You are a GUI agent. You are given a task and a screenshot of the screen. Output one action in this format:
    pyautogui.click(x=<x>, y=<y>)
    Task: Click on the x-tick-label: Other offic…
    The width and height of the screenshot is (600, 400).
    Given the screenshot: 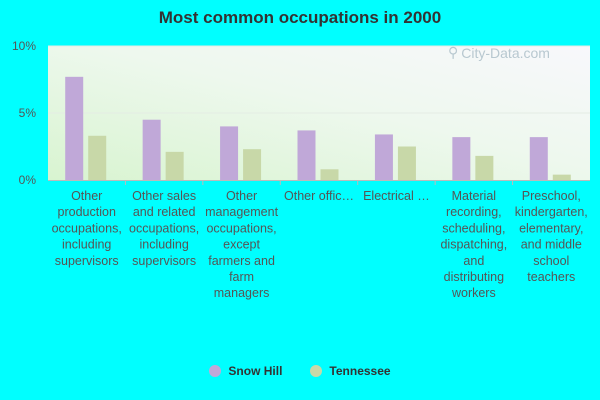 What is the action you would take?
    pyautogui.click(x=319, y=196)
    